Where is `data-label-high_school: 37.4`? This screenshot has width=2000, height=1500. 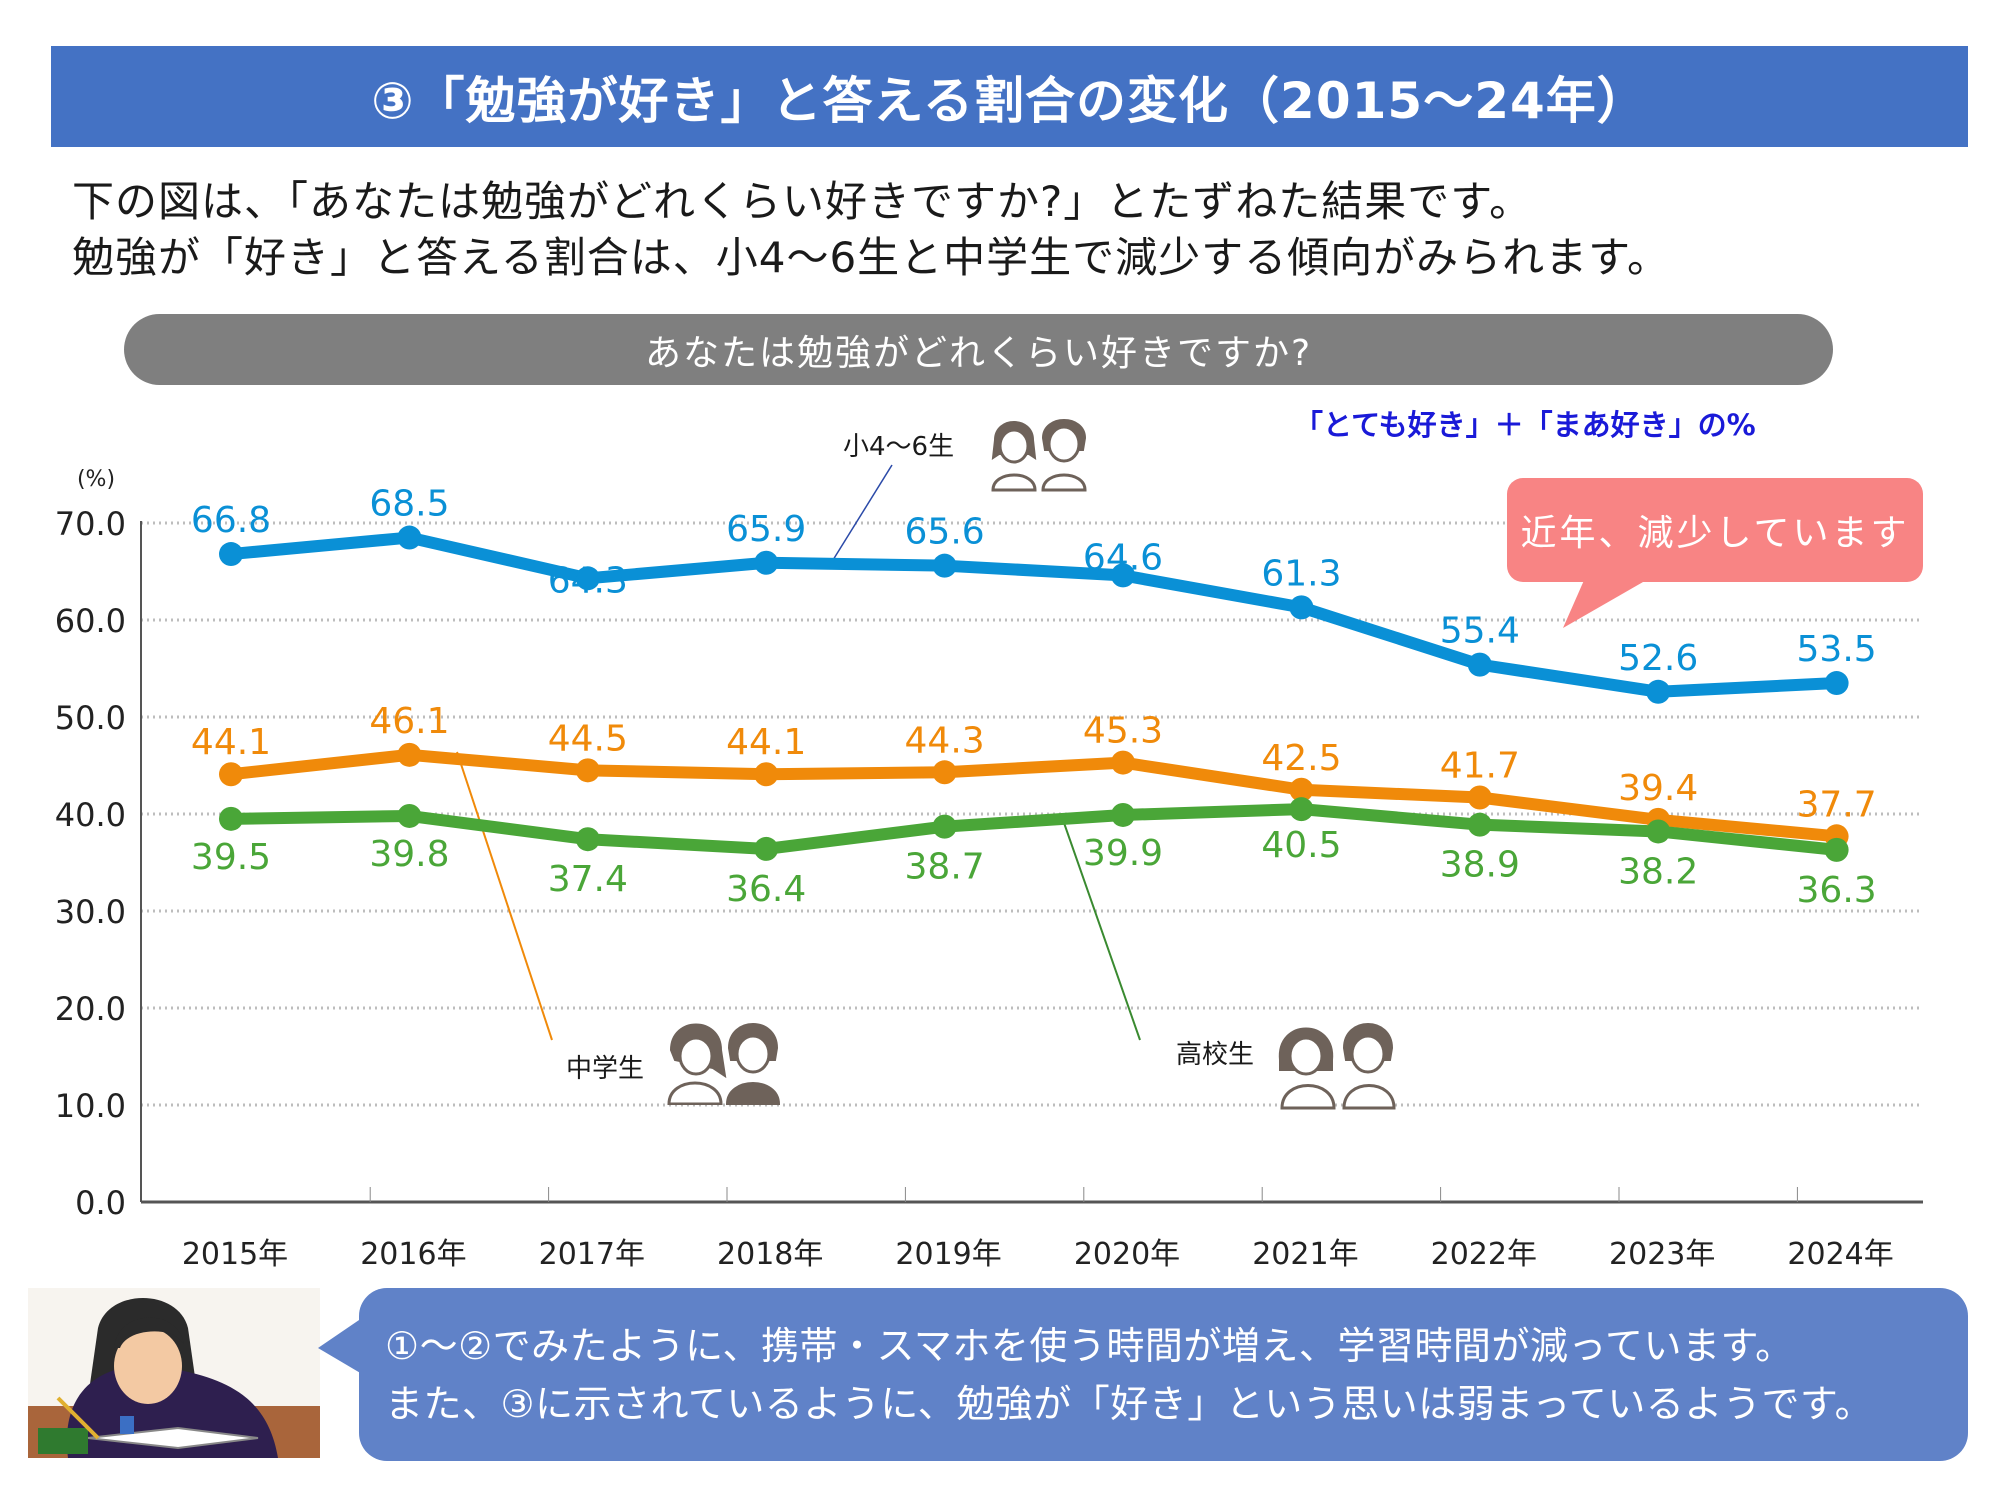 data-label-high_school: 37.4 is located at coordinates (588, 879).